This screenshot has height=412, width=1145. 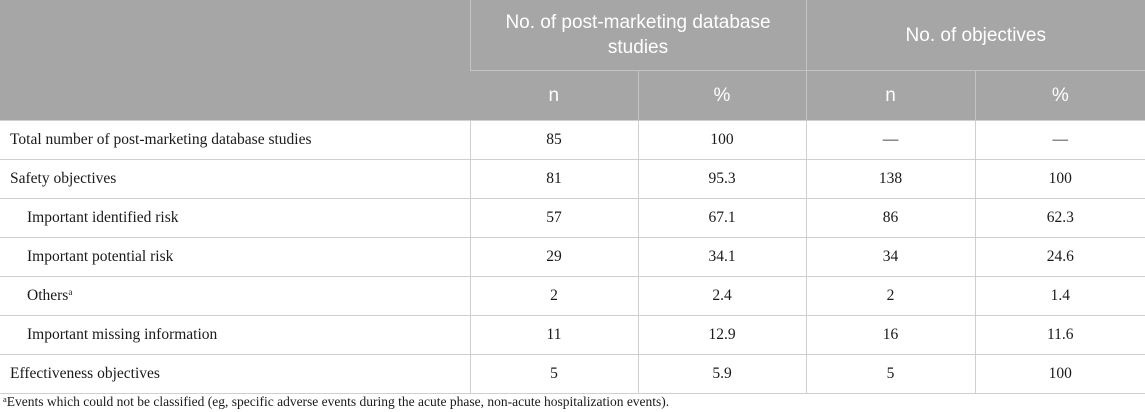 What do you see at coordinates (100, 256) in the screenshot?
I see `row-label-text: Important potential risk` at bounding box center [100, 256].